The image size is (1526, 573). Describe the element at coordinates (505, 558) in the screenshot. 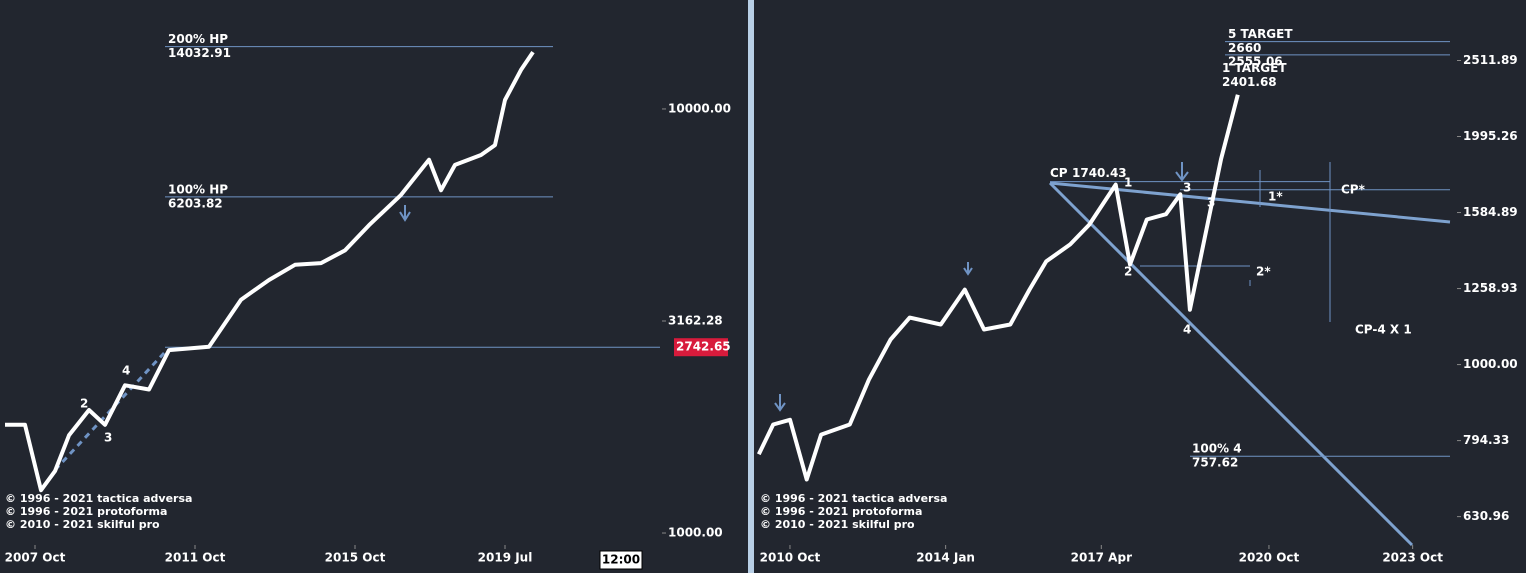

I see `x-tick-label: 2019 Jul` at that location.